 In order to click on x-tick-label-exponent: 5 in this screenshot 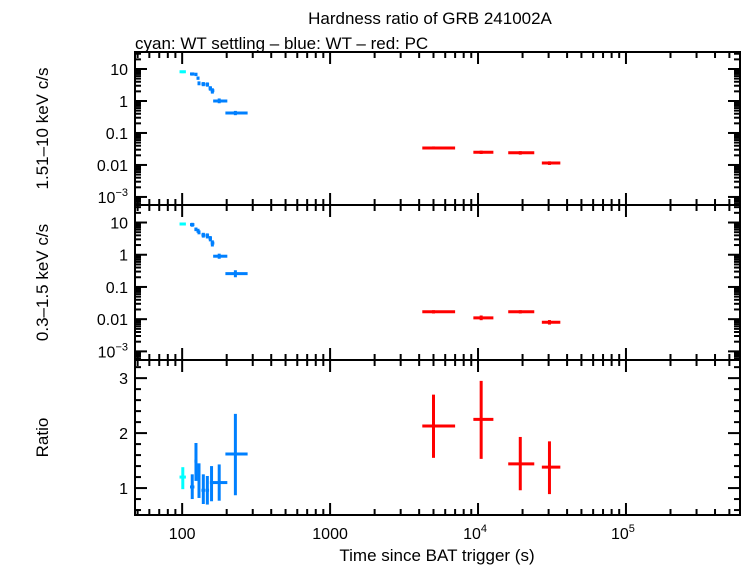, I will do `click(632, 529)`.